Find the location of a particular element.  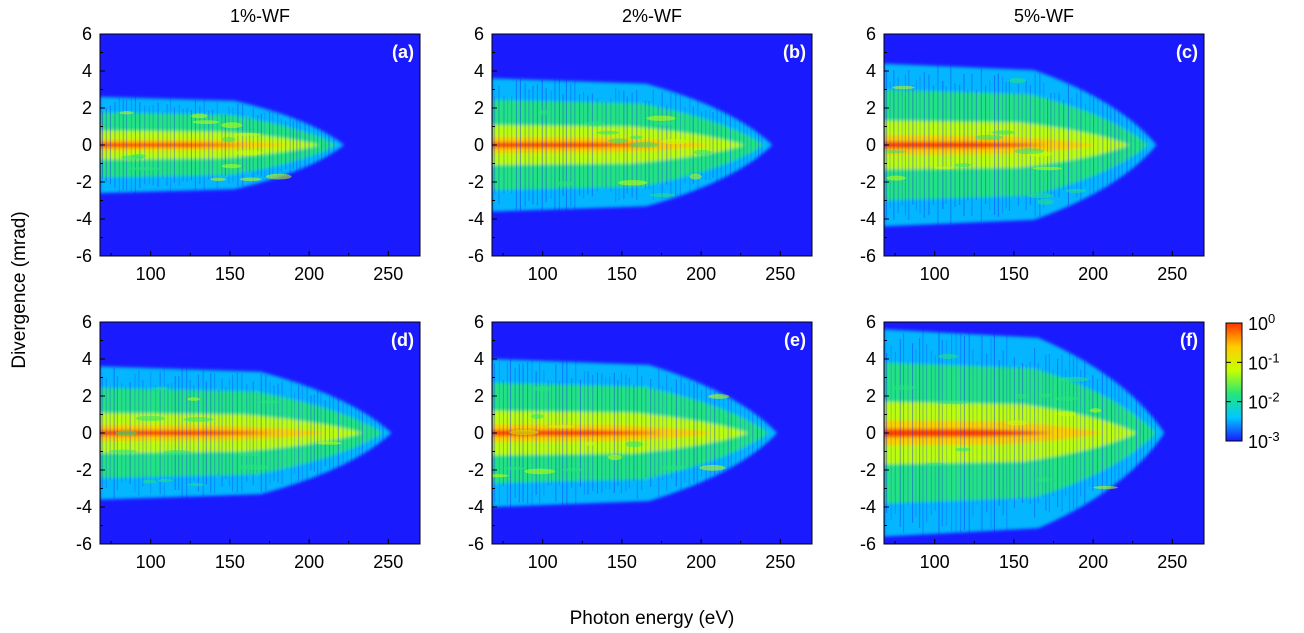

panel-label: (c) is located at coordinates (1187, 52).